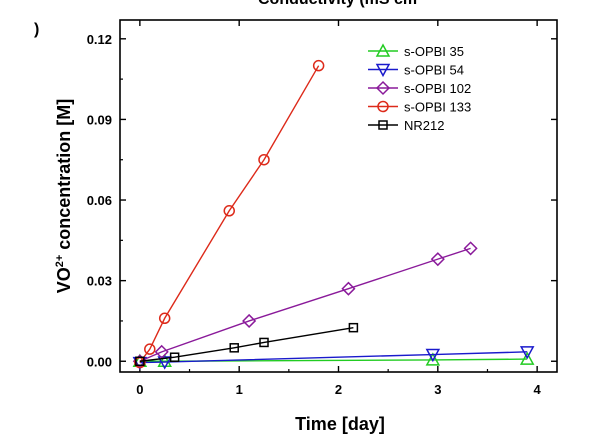  I want to click on x-tick-label: 4, so click(538, 389).